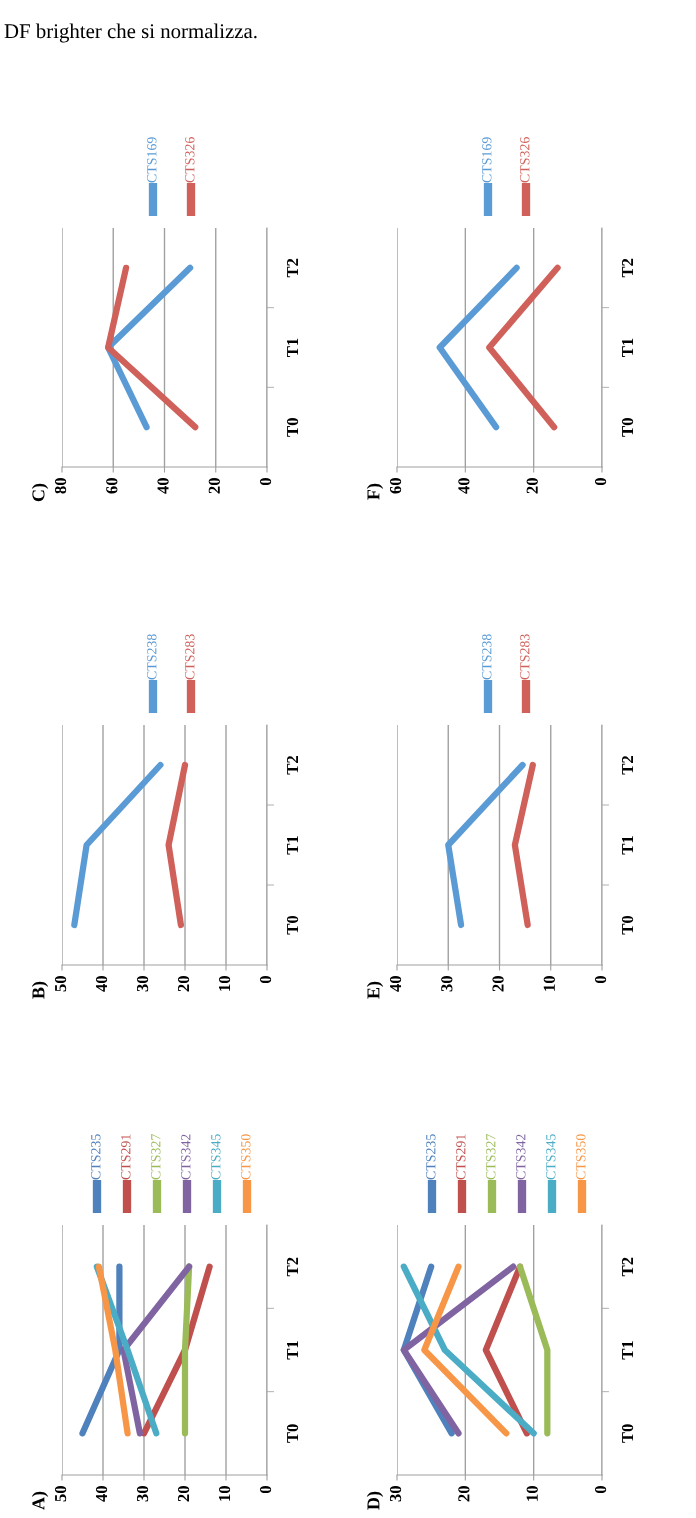 The height and width of the screenshot is (1518, 696). I want to click on text: F), so click(375, 491).